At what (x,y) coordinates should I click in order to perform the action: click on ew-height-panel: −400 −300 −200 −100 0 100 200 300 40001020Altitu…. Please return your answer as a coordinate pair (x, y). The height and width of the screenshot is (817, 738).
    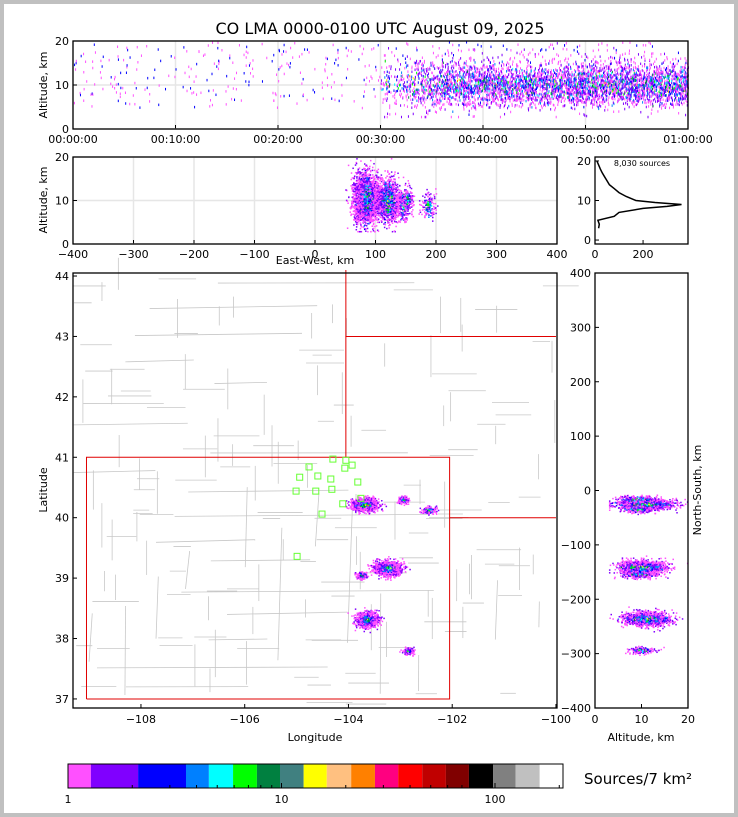
    Looking at the image, I should click on (302, 209).